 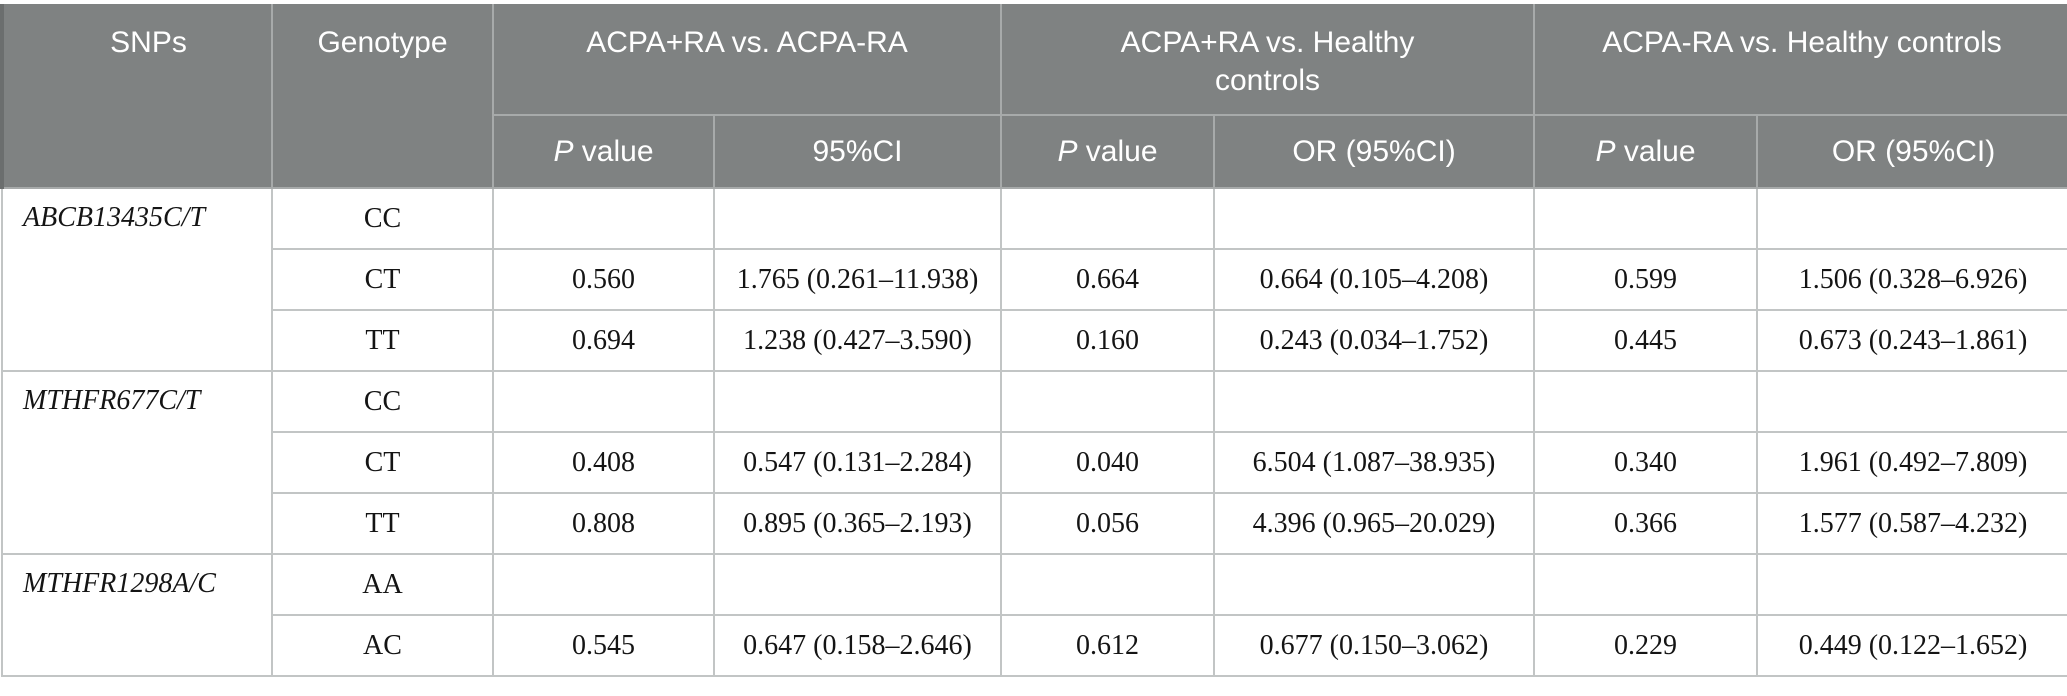 I want to click on p-value-cell: 0.599, so click(x=1646, y=279).